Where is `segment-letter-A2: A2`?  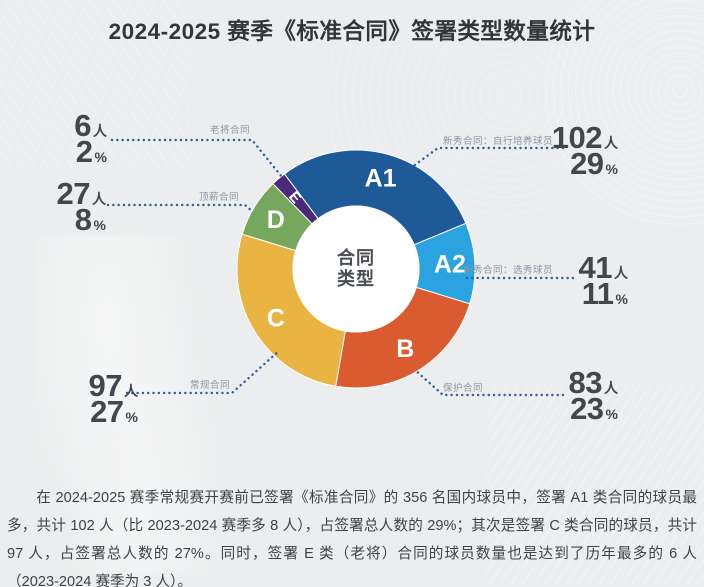
segment-letter-A2: A2 is located at coordinates (450, 264).